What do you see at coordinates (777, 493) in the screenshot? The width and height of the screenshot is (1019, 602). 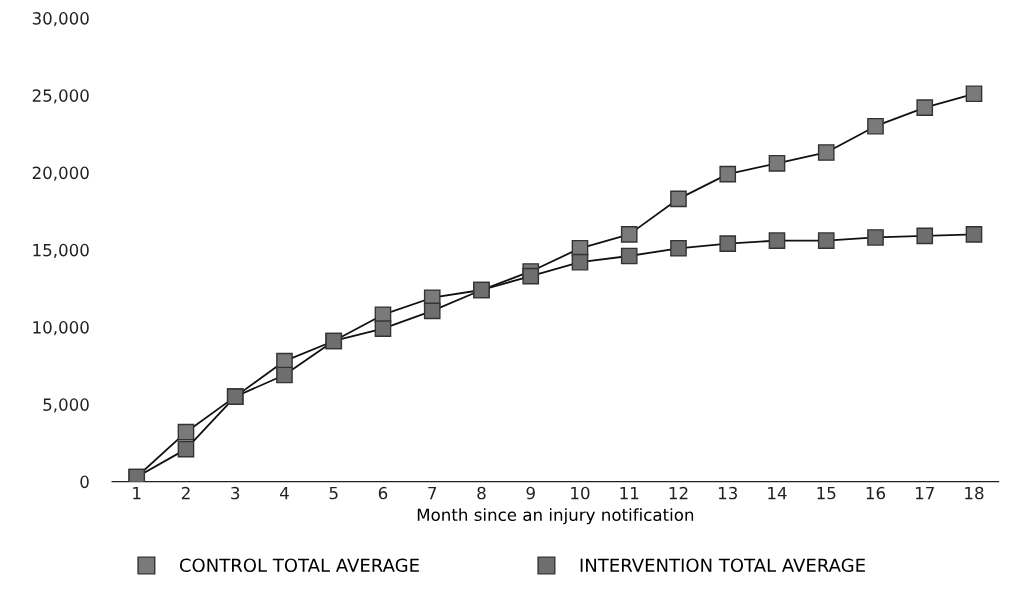 I see `x-tick-label: 14` at bounding box center [777, 493].